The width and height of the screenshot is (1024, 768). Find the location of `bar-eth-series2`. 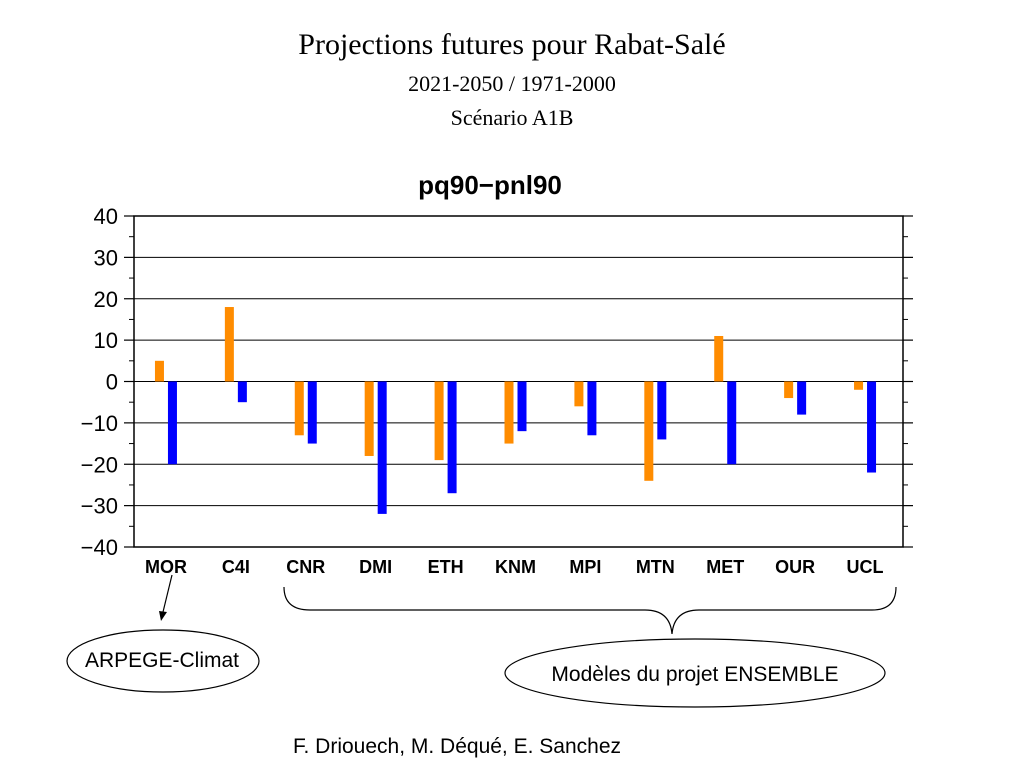

bar-eth-series2 is located at coordinates (452, 437).